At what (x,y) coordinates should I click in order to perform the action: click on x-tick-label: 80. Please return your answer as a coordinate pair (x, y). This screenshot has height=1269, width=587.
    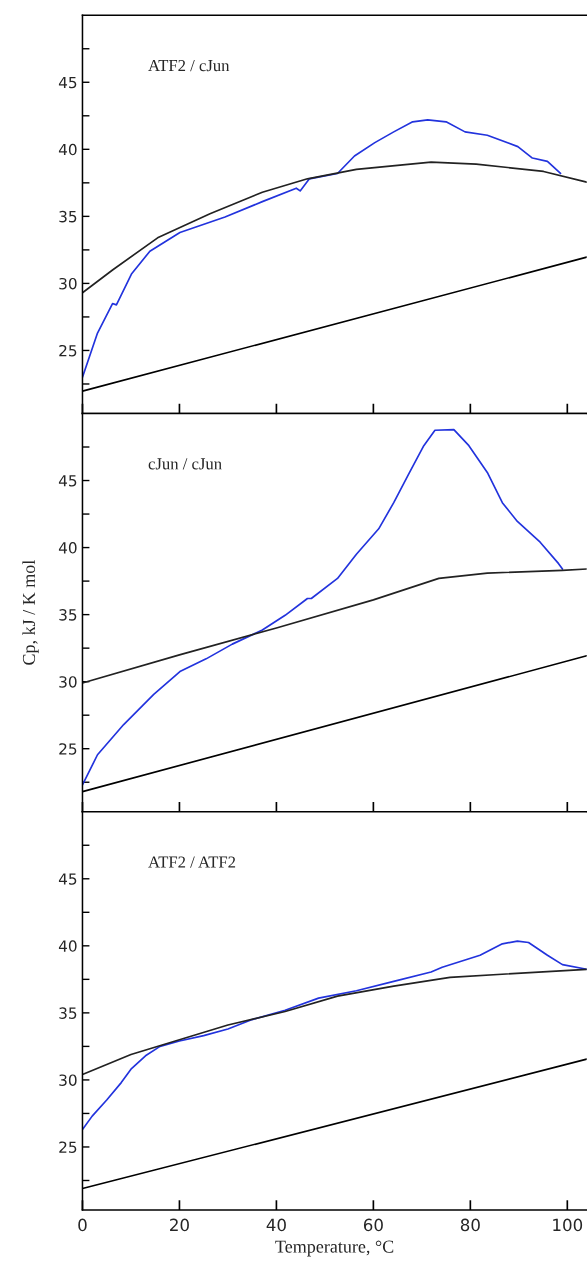
    Looking at the image, I should click on (470, 1225).